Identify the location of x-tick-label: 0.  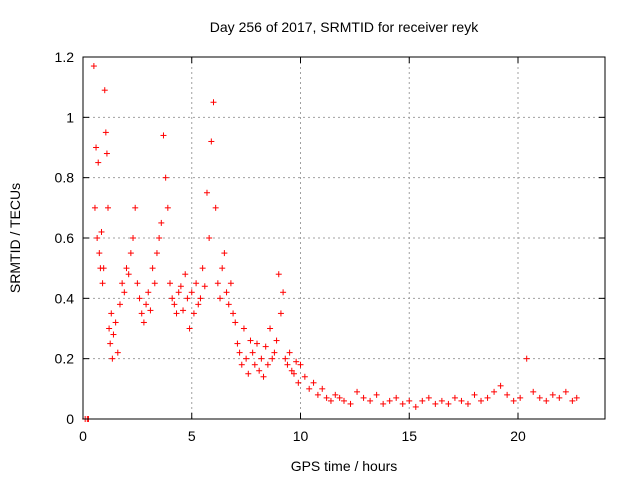
(83, 436).